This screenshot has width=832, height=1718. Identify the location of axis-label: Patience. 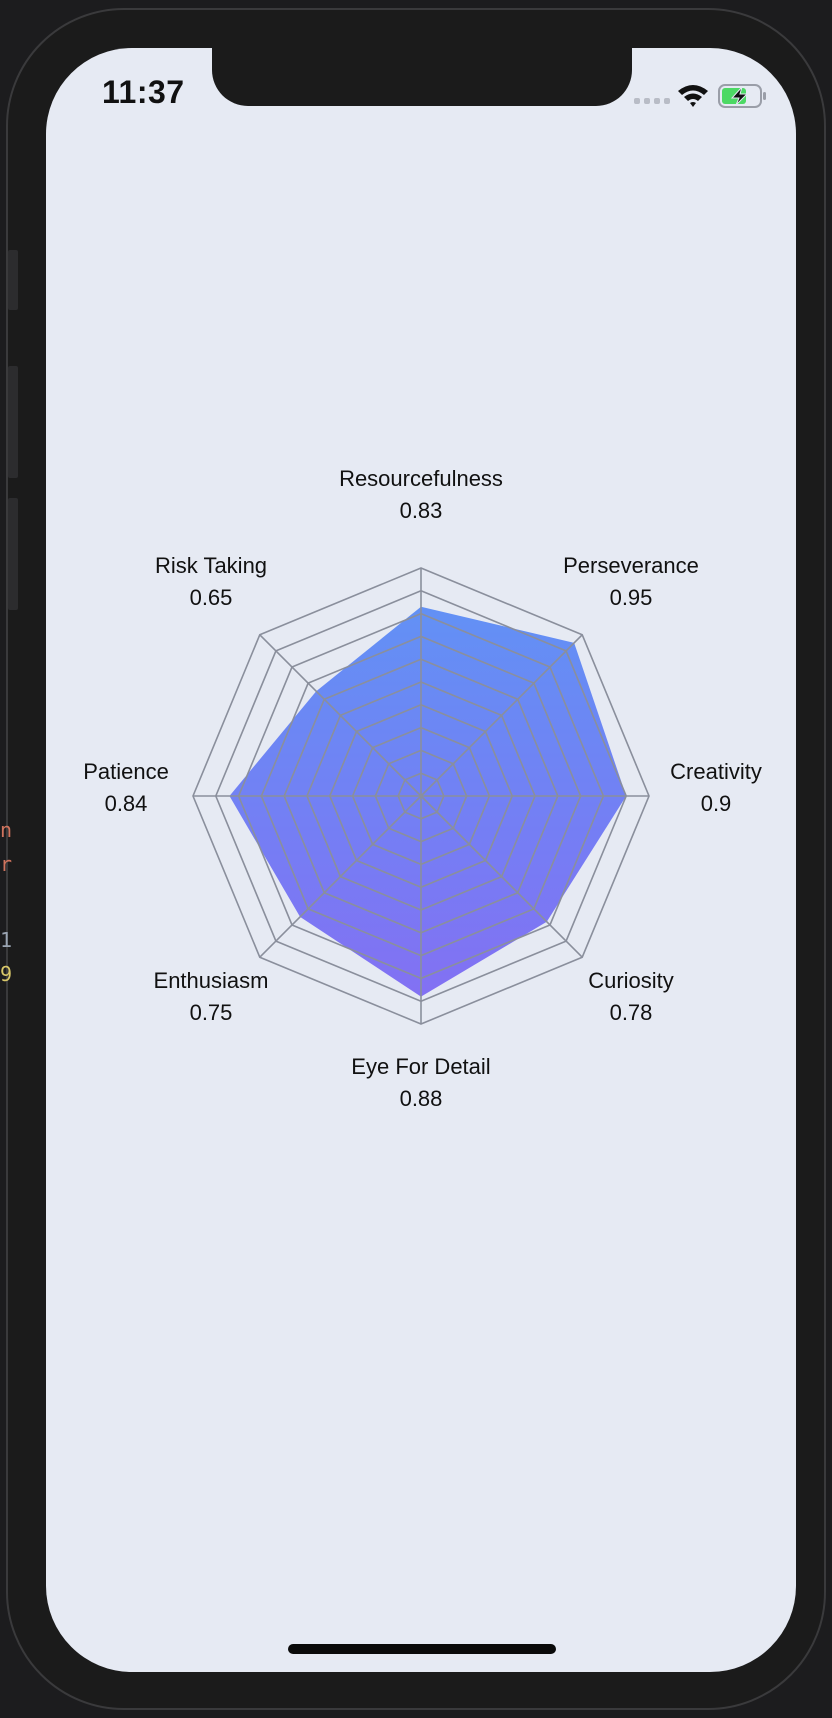
(126, 771).